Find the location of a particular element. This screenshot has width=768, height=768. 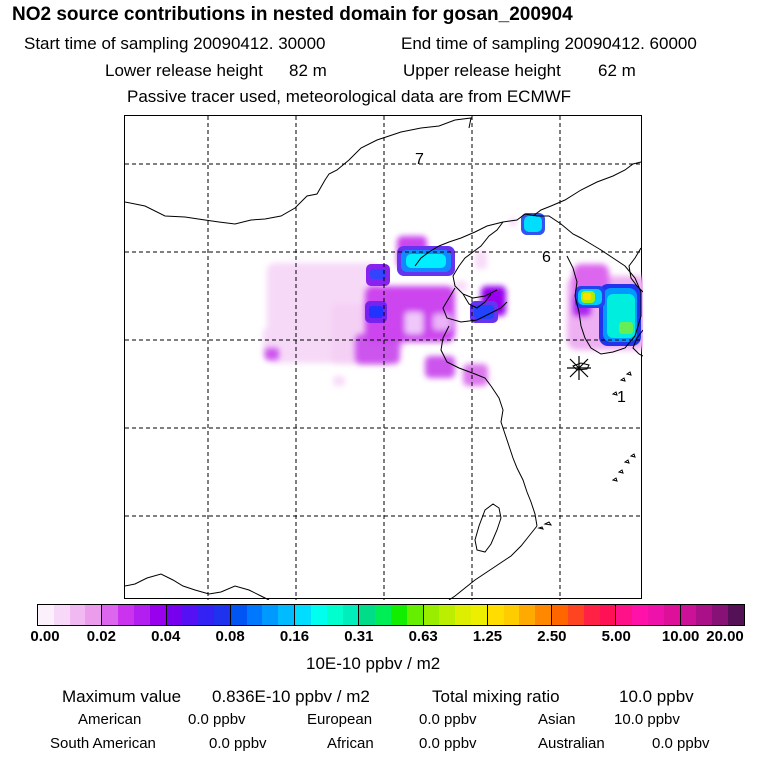

region-american-name: American is located at coordinates (110, 719).